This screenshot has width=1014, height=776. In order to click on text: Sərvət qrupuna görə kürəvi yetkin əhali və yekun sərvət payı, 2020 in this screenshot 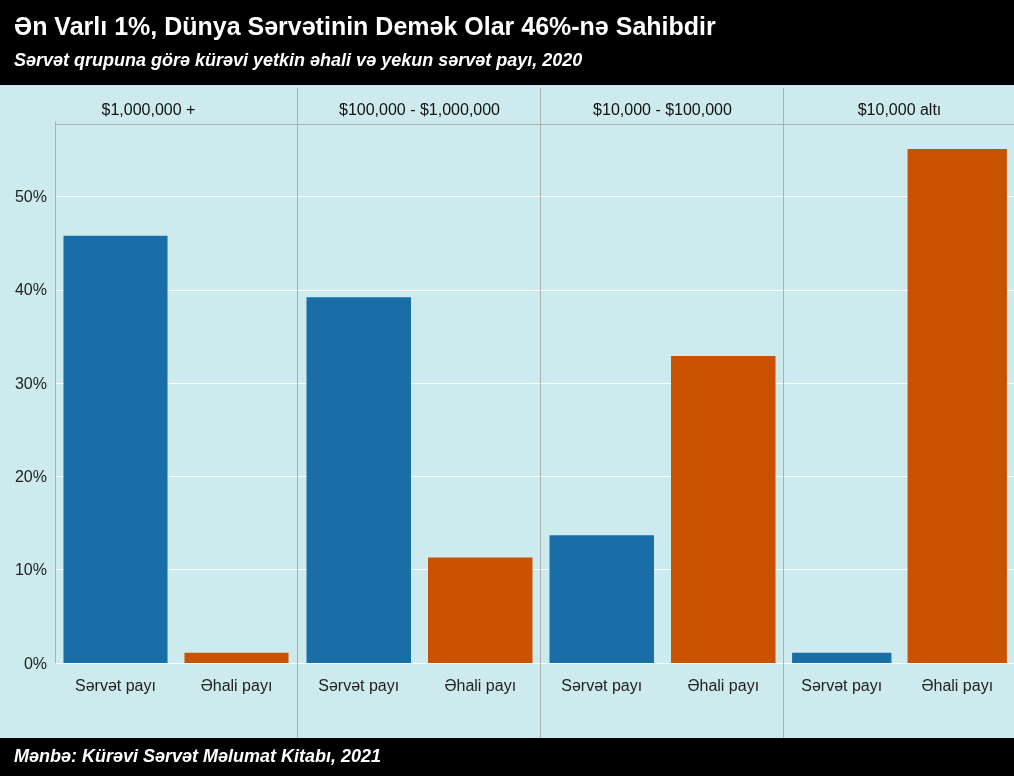, I will do `click(298, 60)`.